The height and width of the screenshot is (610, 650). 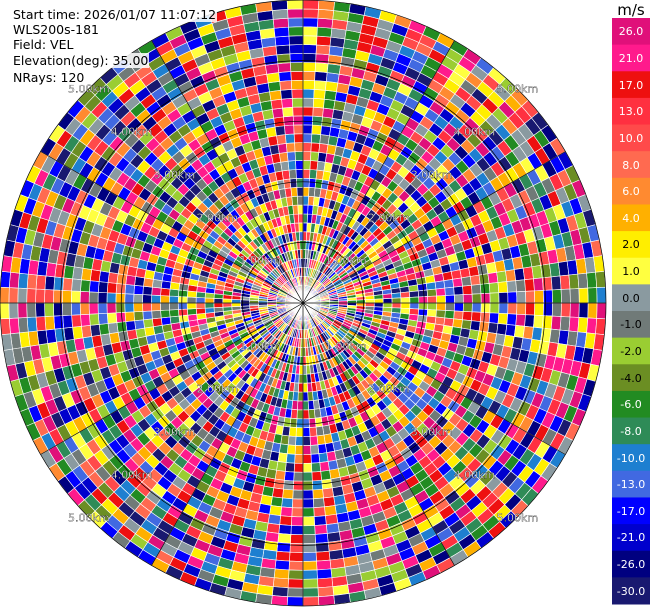 I want to click on colorbar-tick-label: -21.0, so click(x=631, y=538).